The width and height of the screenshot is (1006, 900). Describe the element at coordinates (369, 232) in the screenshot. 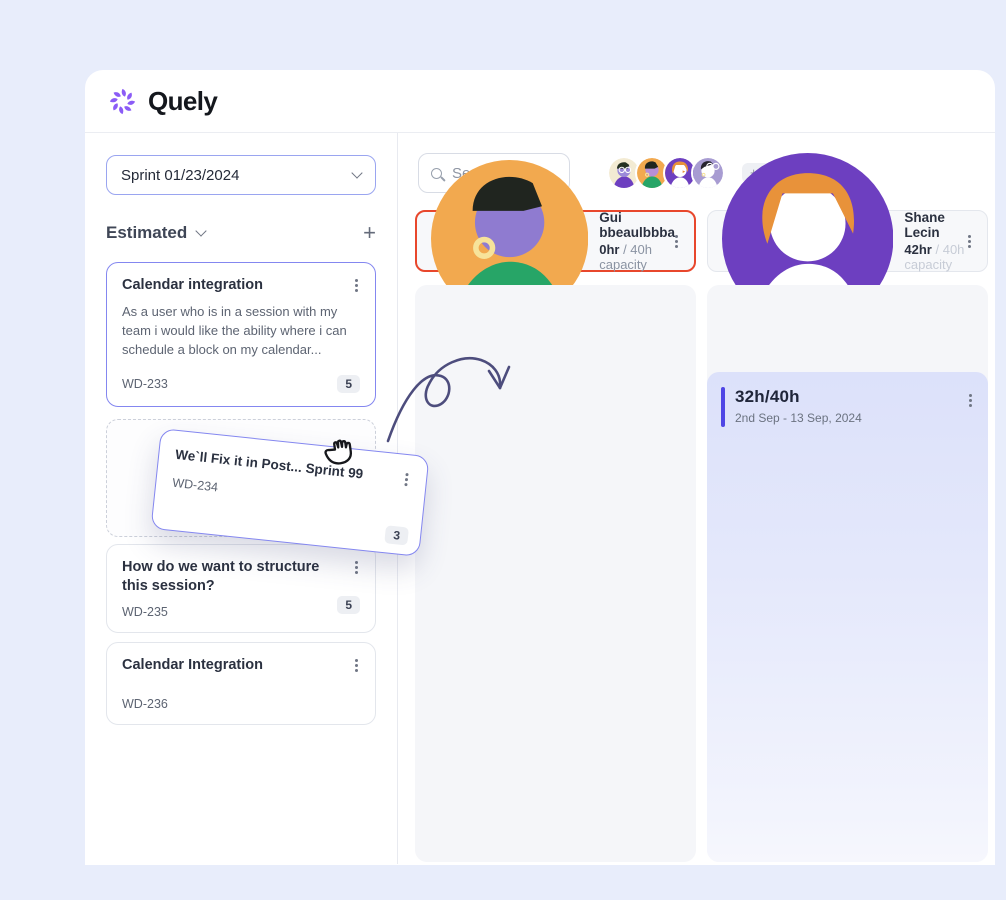

I see `add-task-button: +` at that location.